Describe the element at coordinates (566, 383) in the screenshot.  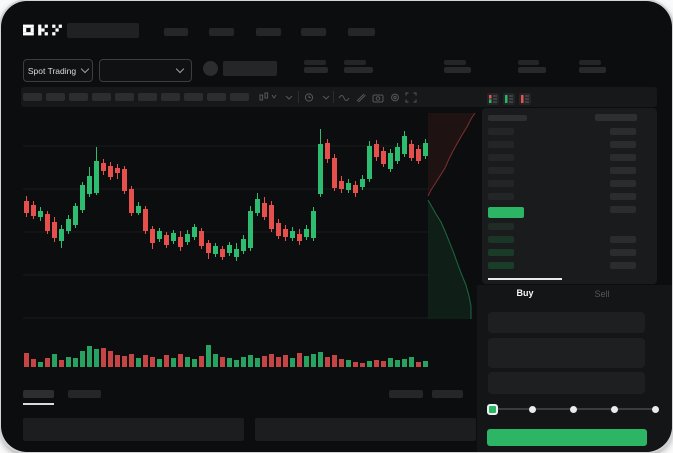
I see `order-total-input` at that location.